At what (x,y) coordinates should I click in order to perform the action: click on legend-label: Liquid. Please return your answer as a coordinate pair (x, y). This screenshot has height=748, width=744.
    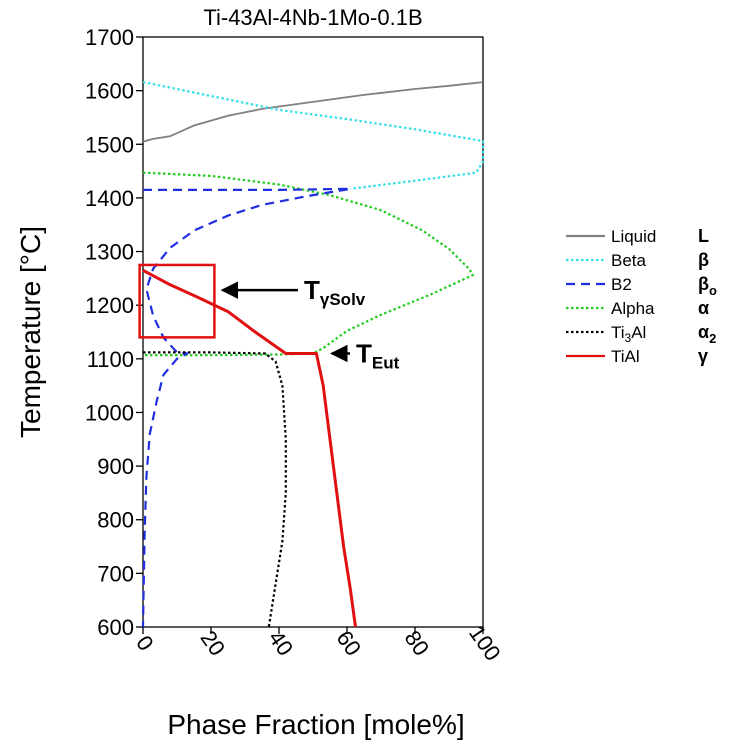
    Looking at the image, I should click on (633, 236).